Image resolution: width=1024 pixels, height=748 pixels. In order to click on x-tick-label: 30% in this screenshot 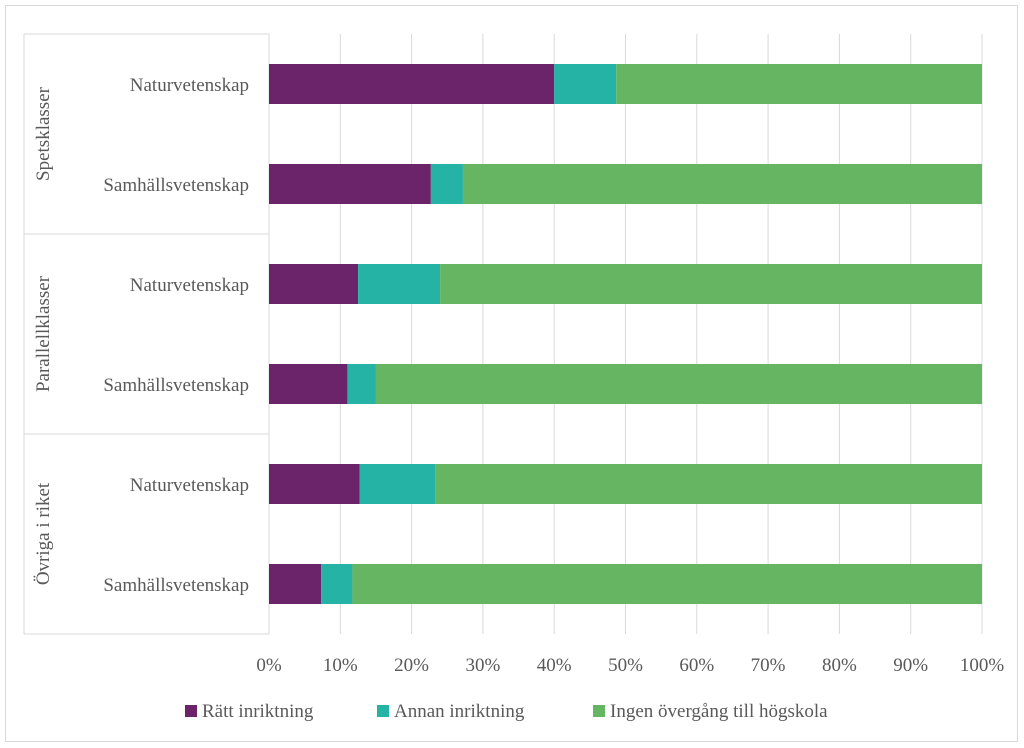, I will do `click(482, 665)`.